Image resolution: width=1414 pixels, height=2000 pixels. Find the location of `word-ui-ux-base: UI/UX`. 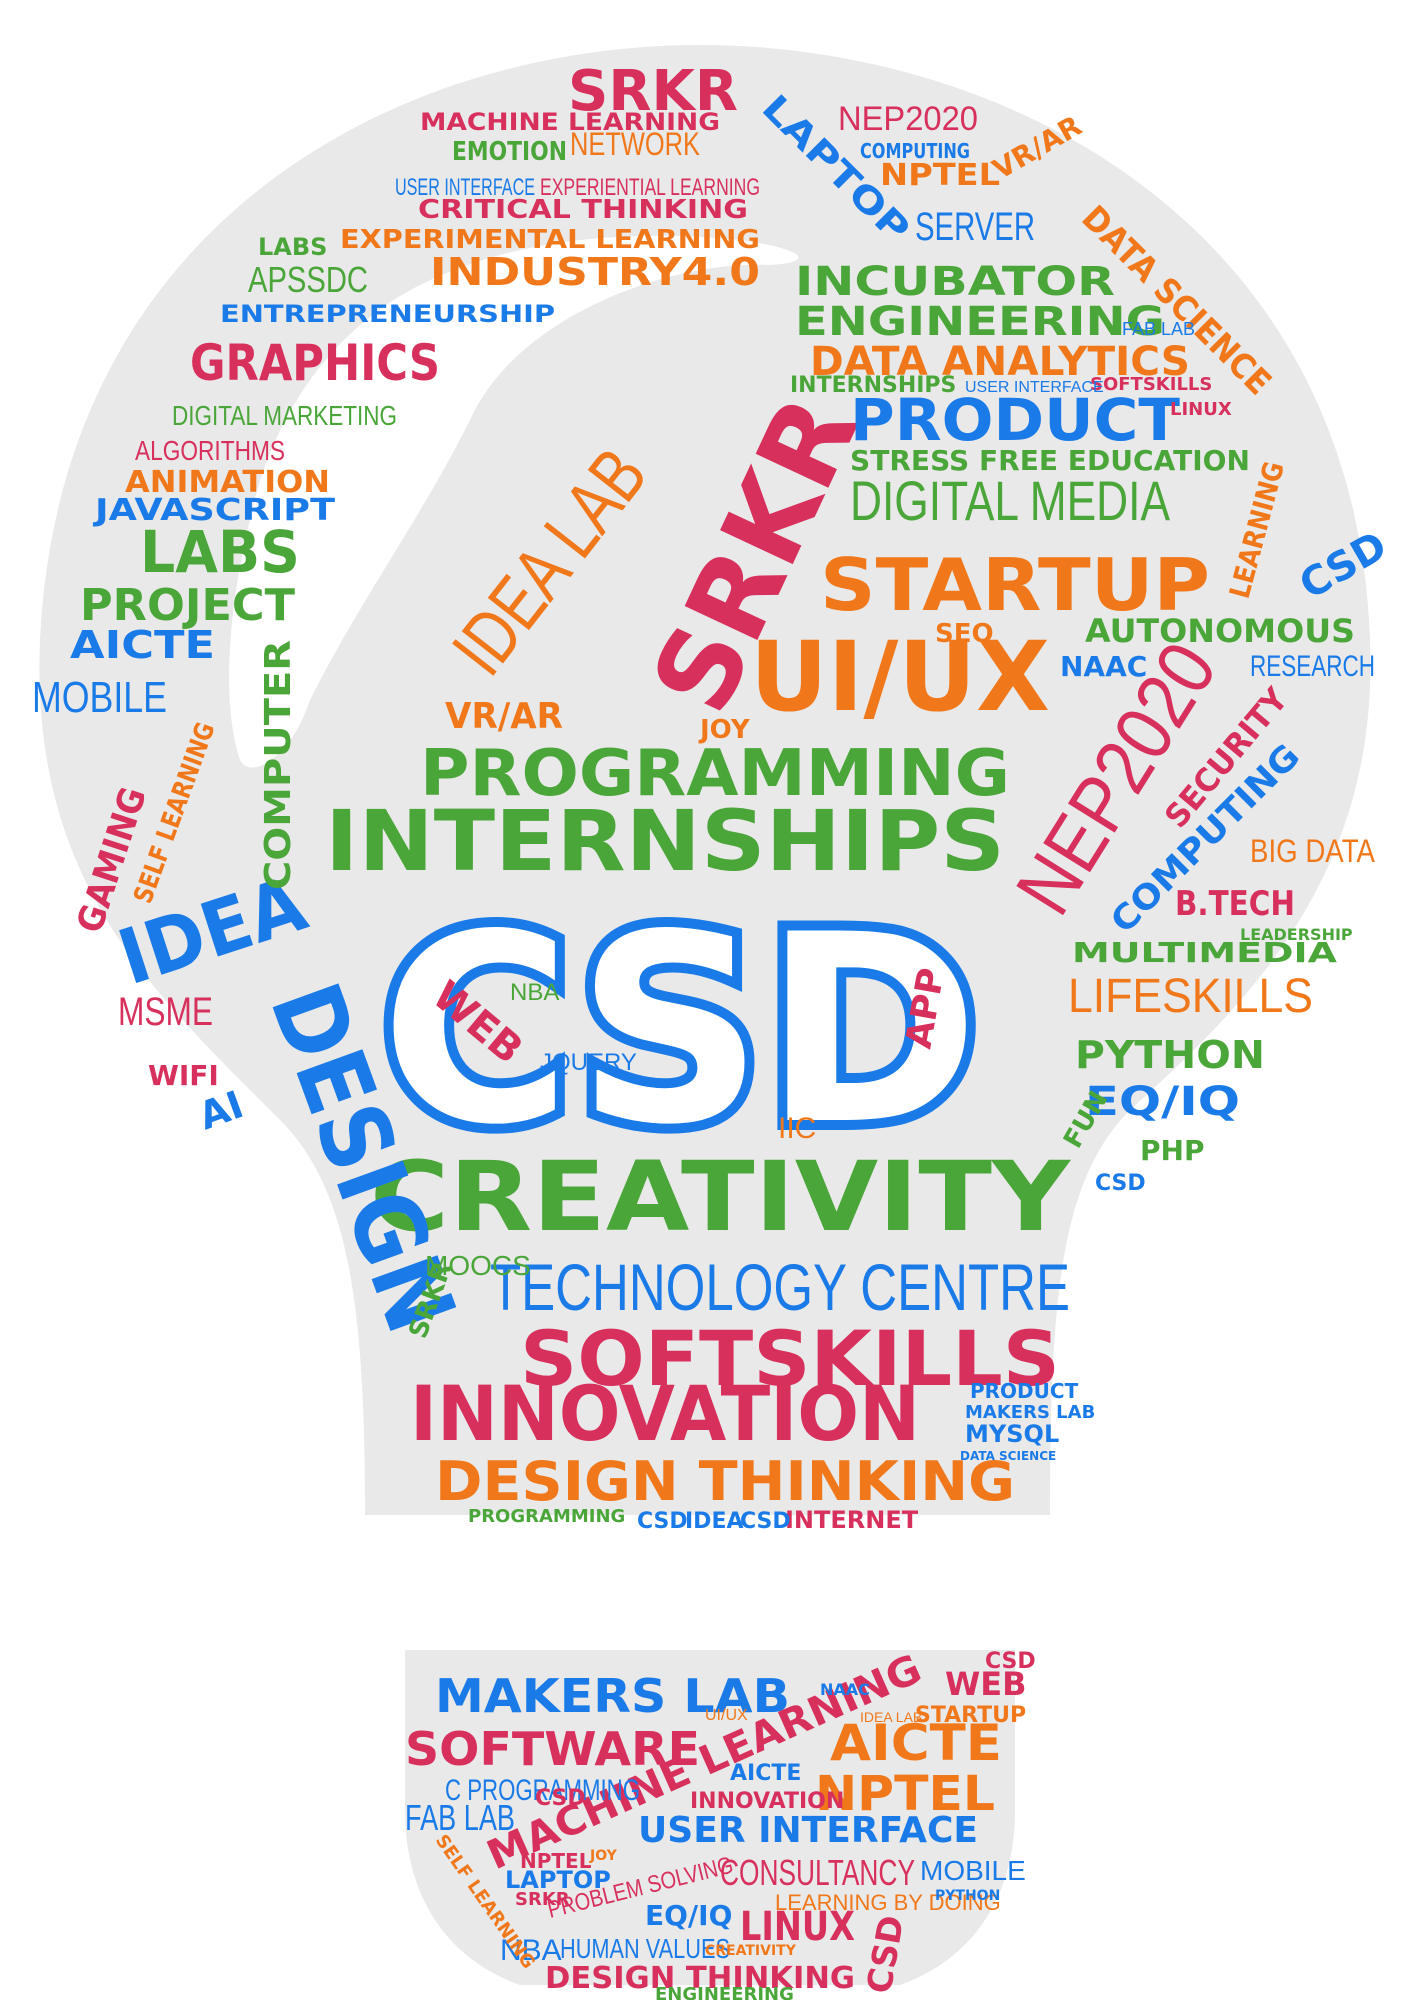

word-ui-ux-base: UI/UX is located at coordinates (726, 1715).